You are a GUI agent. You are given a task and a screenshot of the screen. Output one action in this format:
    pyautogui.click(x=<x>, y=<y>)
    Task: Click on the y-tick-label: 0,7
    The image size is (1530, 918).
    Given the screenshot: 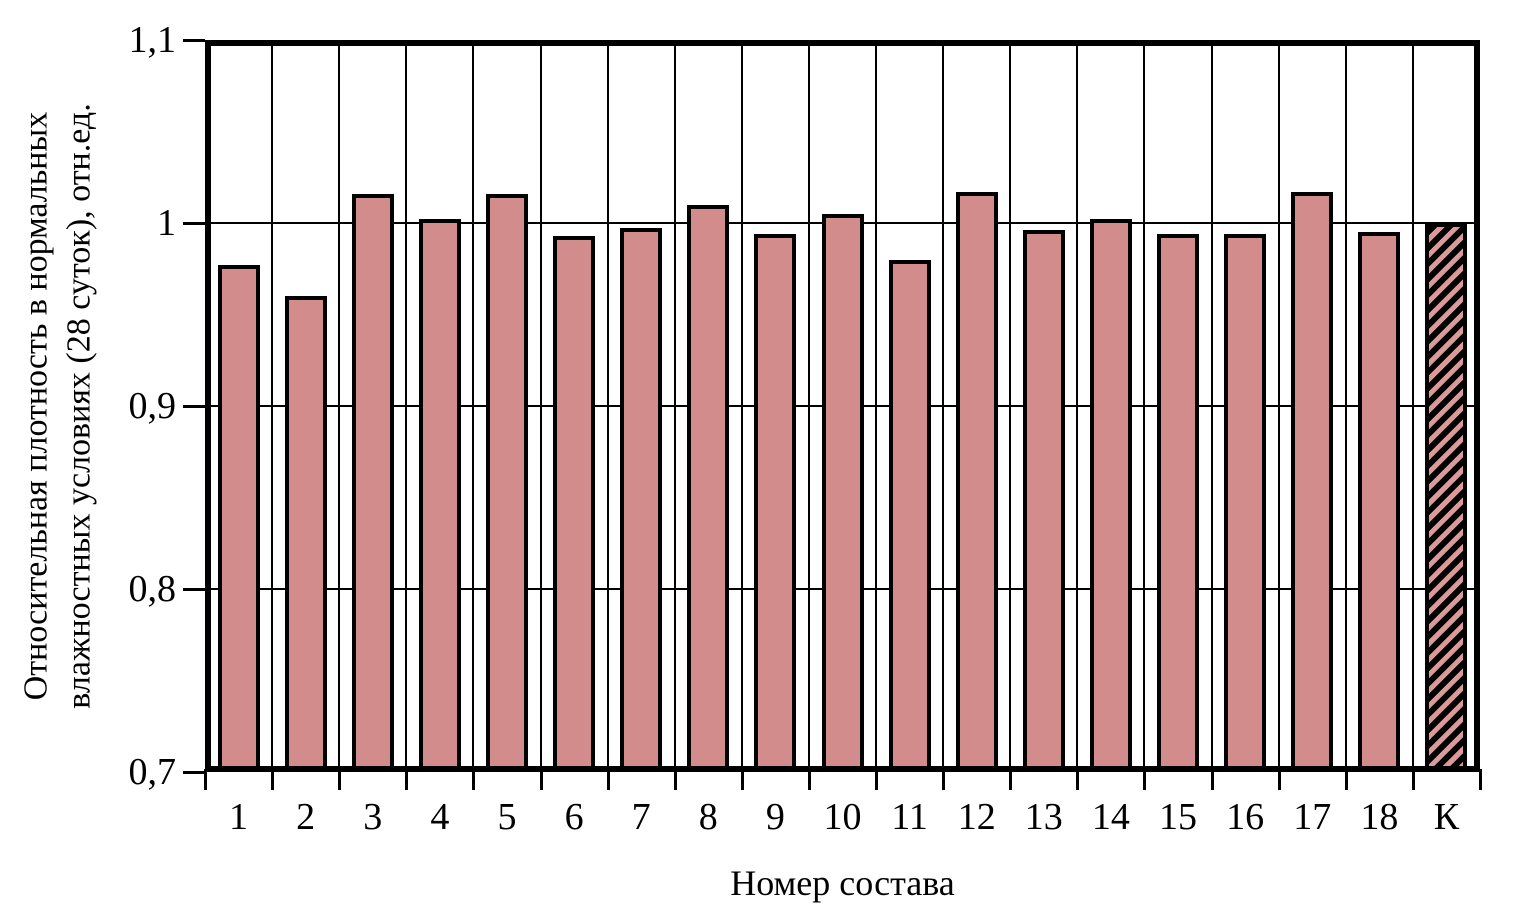 What is the action you would take?
    pyautogui.click(x=152, y=772)
    